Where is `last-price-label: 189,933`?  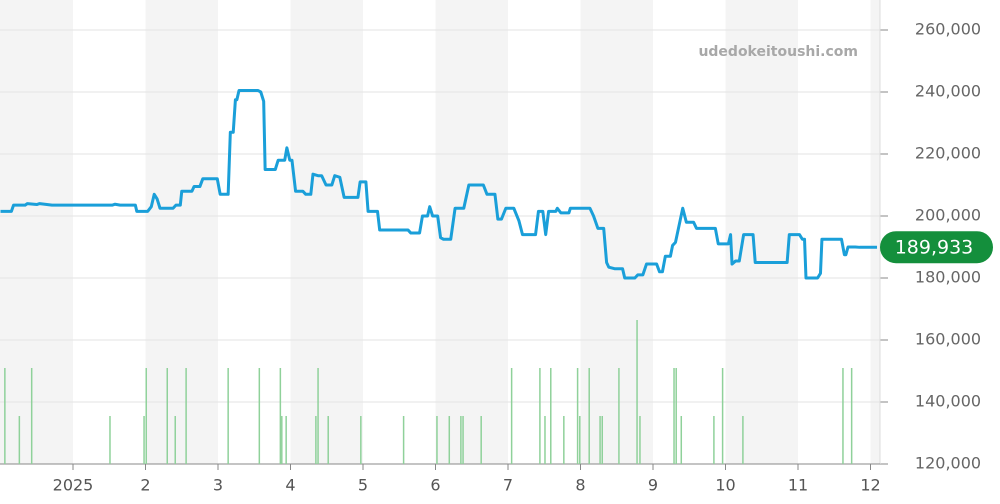 last-price-label: 189,933 is located at coordinates (934, 248).